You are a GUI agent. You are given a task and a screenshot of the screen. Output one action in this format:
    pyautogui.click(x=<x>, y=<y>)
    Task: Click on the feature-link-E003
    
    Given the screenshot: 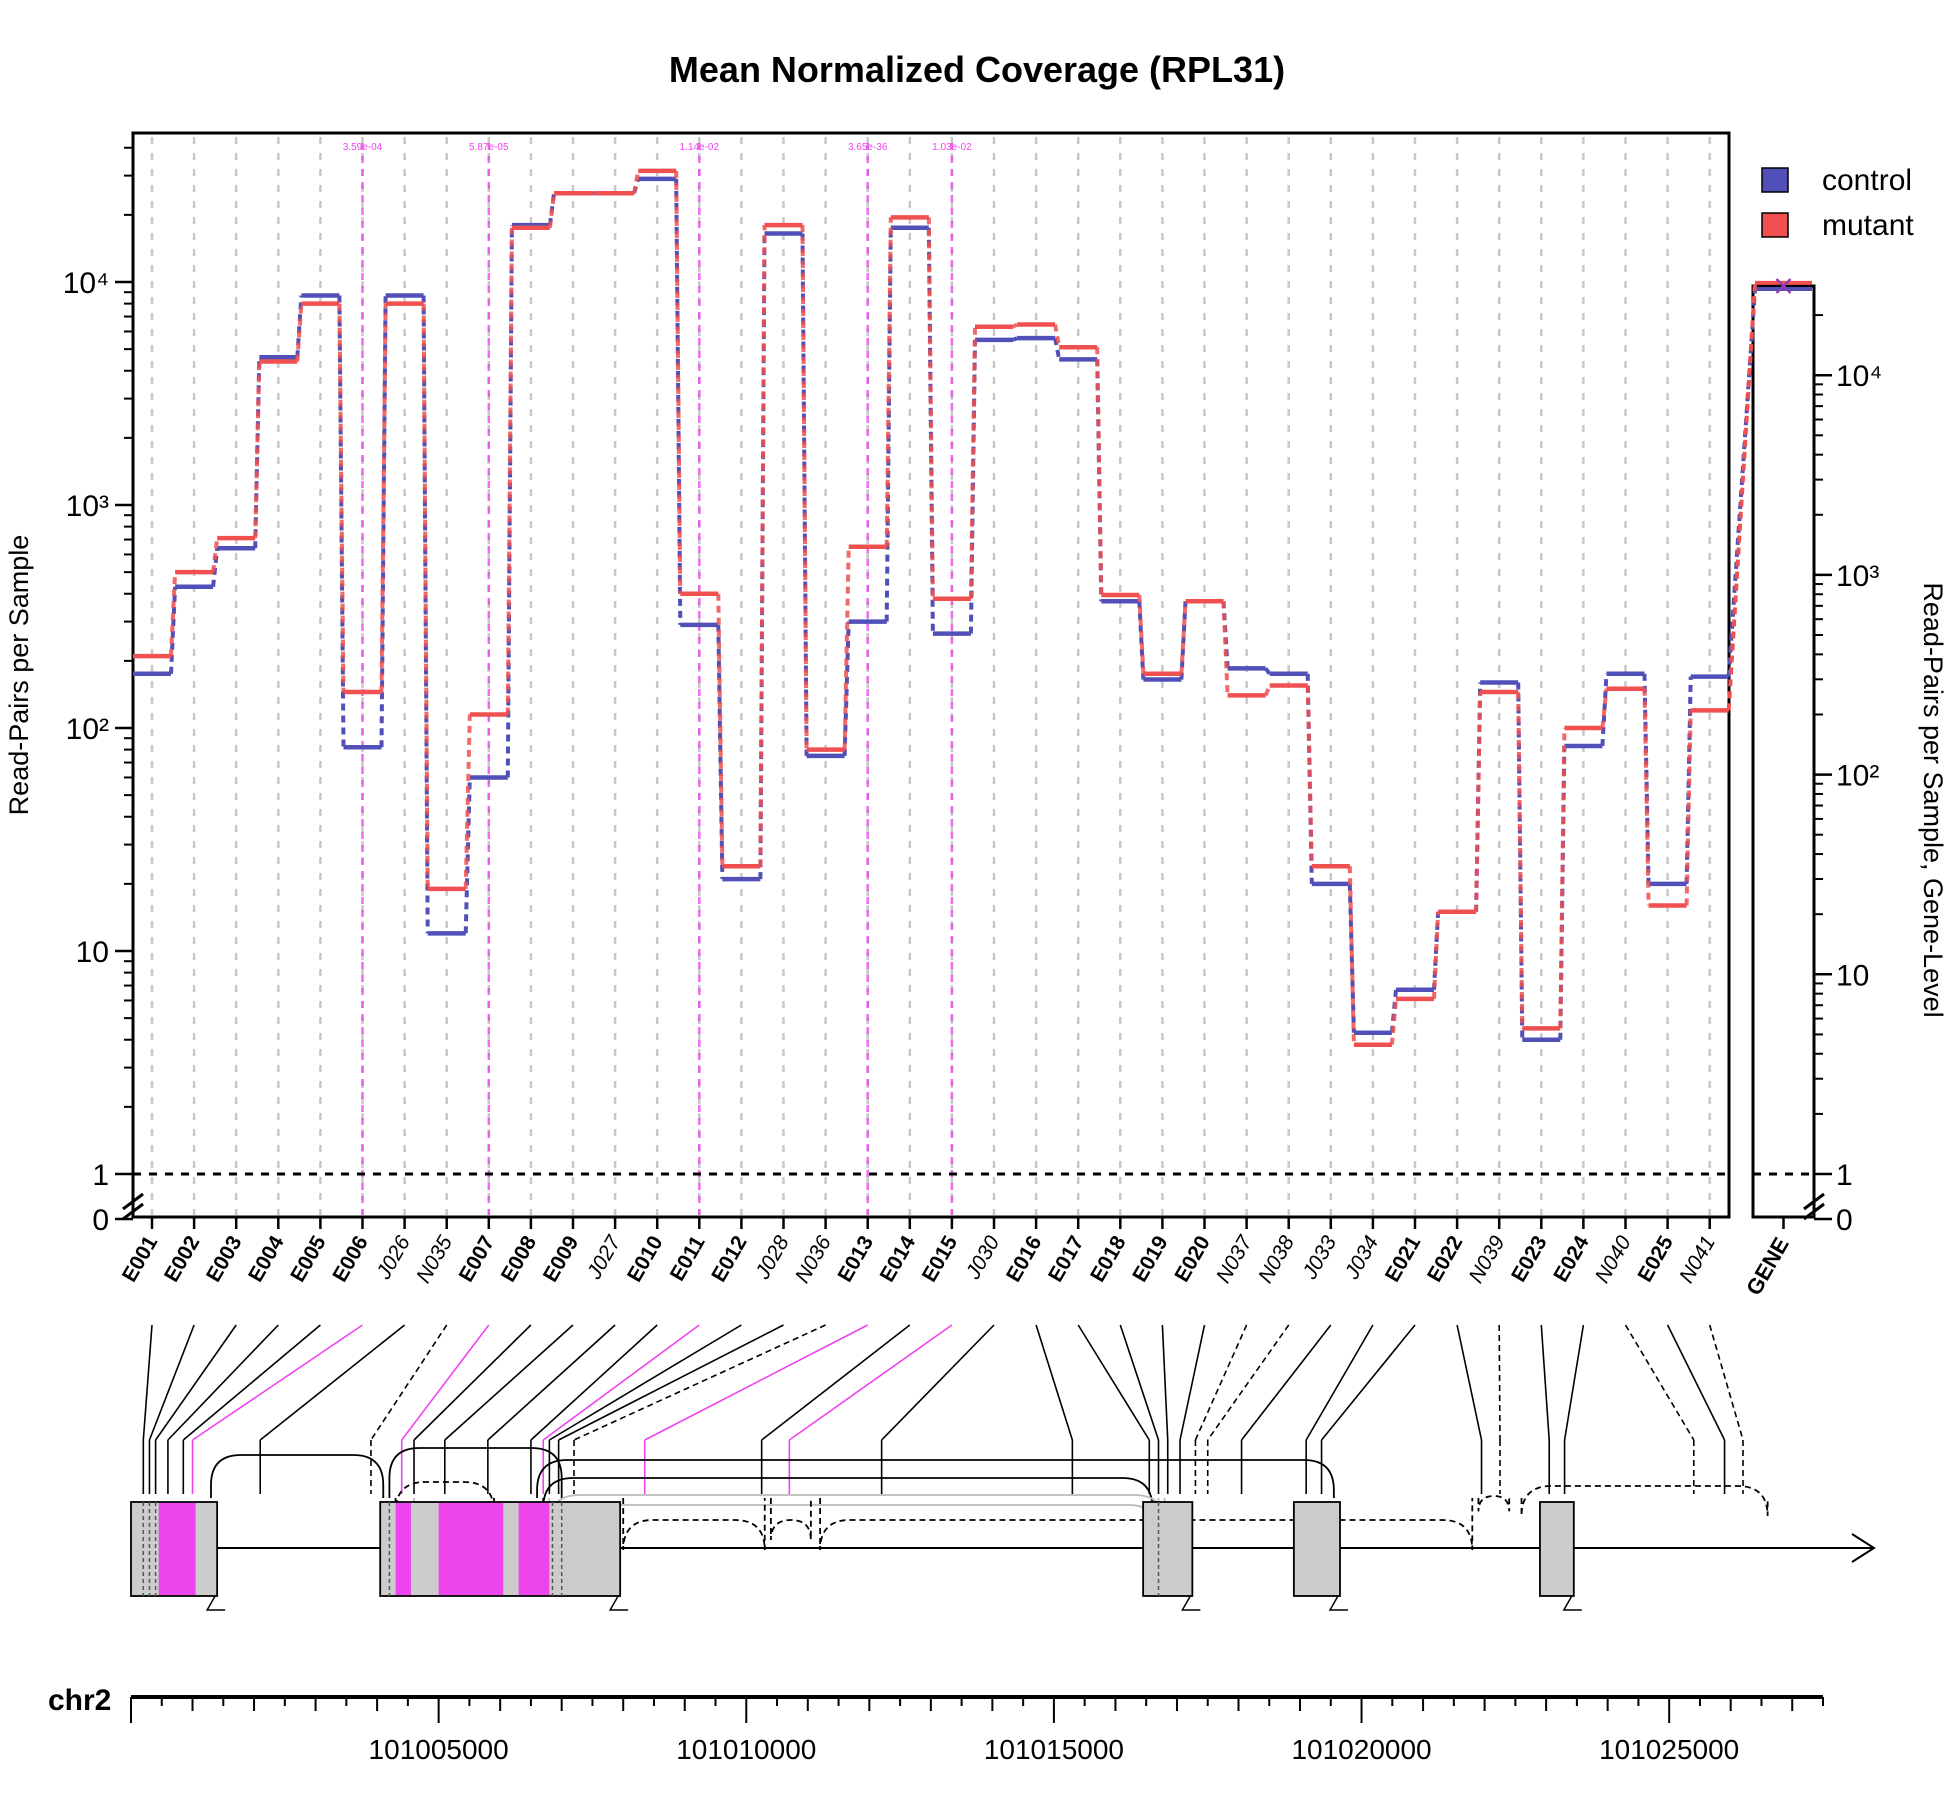 What is the action you would take?
    pyautogui.click(x=195, y=1382)
    